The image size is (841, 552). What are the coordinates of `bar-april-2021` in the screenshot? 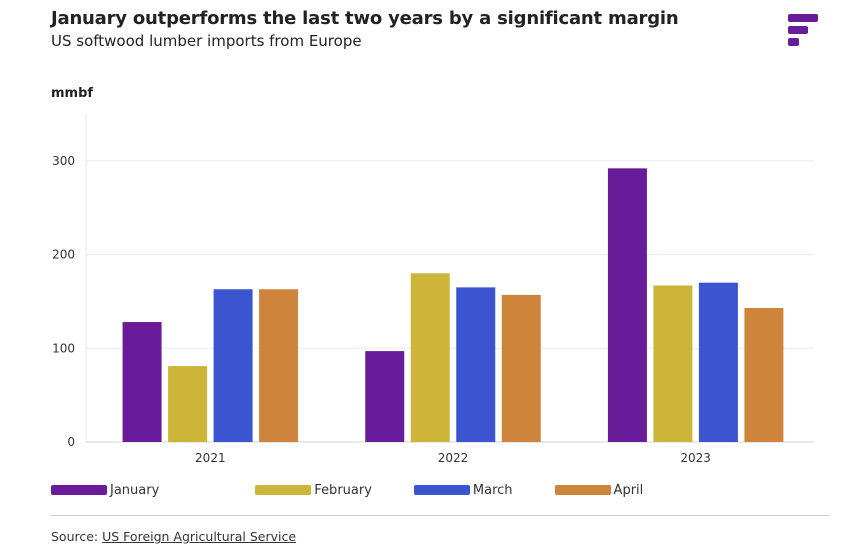 It's located at (279, 365).